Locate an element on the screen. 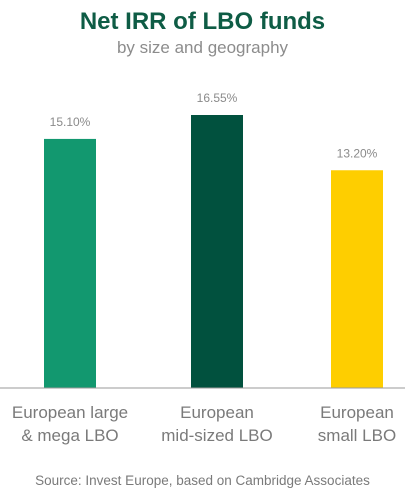 The width and height of the screenshot is (405, 500). category-label-1: European large is located at coordinates (70, 412).